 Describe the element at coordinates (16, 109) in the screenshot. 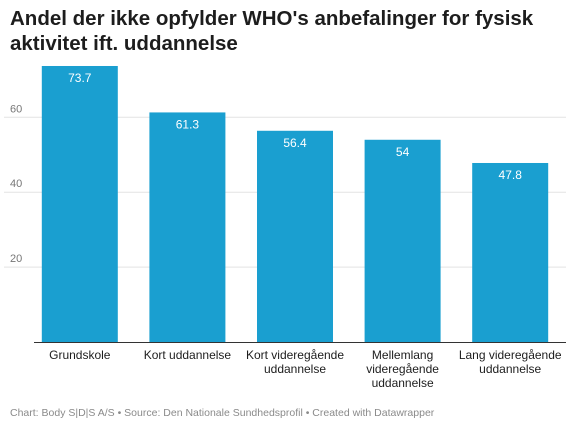

I see `y-tick-label: 60` at that location.